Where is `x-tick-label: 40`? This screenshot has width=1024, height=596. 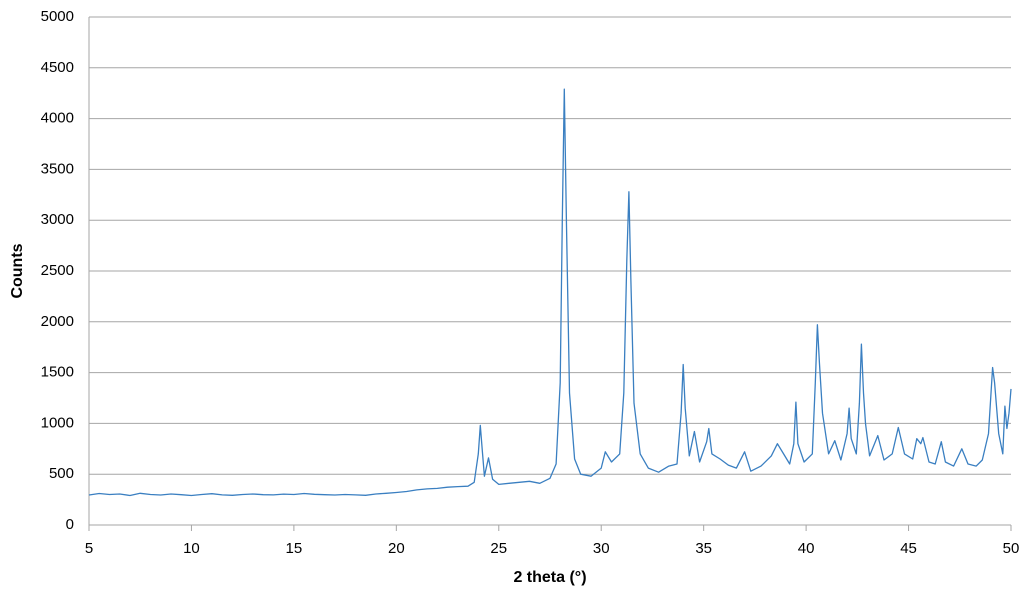 x-tick-label: 40 is located at coordinates (806, 548).